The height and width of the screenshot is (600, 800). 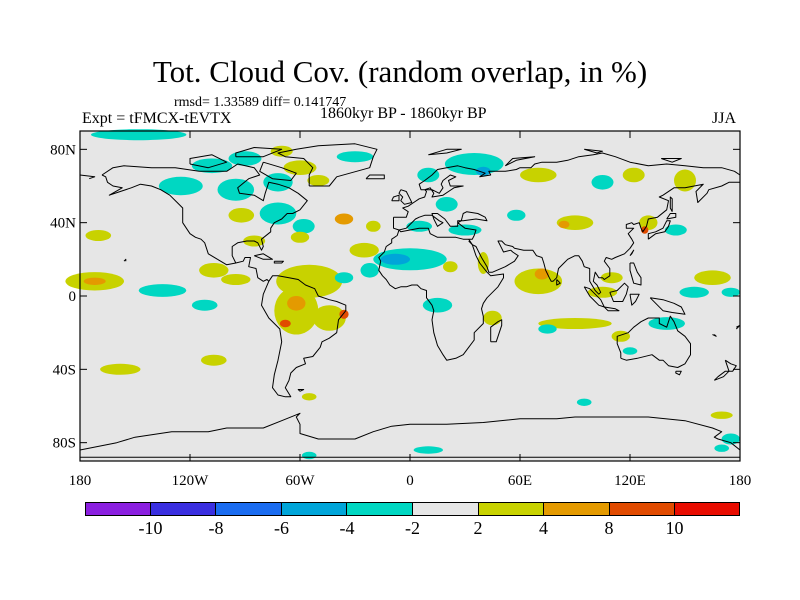 What do you see at coordinates (73, 297) in the screenshot?
I see `y-tick-label: 0` at bounding box center [73, 297].